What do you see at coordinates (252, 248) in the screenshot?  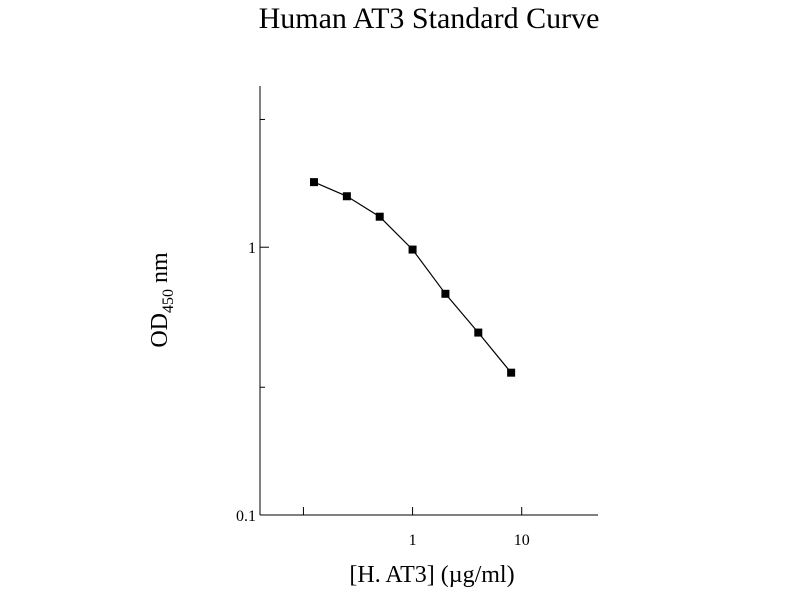 I see `y-tick-label: 1` at bounding box center [252, 248].